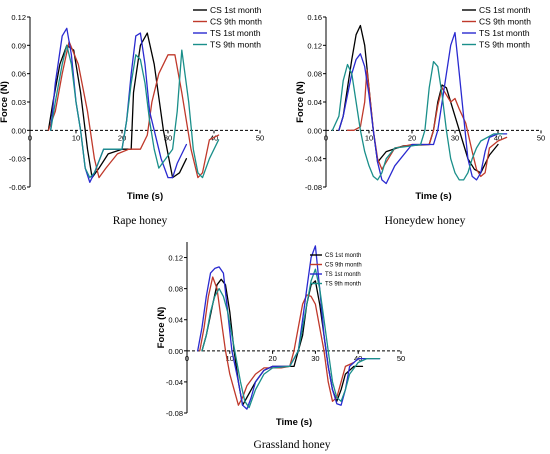  What do you see at coordinates (18, 74) in the screenshot?
I see `y-tick-label: 0.06` at bounding box center [18, 74].